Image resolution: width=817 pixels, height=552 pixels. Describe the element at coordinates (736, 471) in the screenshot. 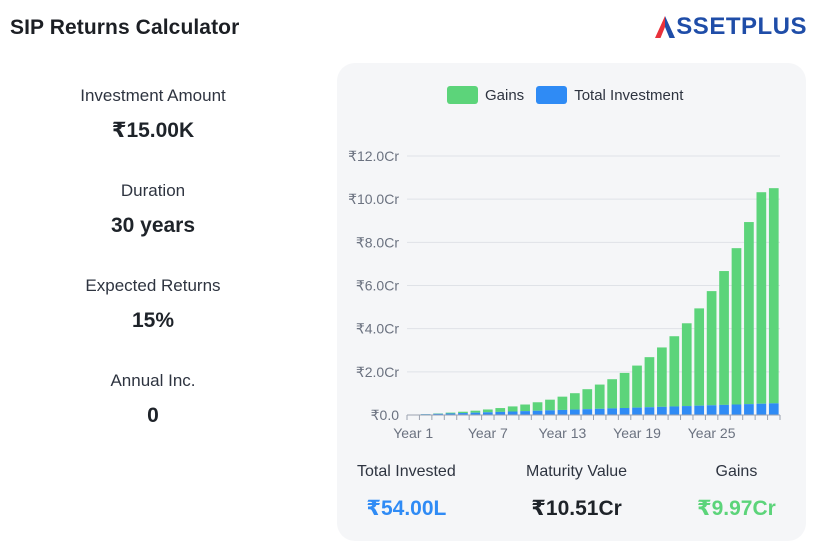

I see `gains-label: Gains` at that location.